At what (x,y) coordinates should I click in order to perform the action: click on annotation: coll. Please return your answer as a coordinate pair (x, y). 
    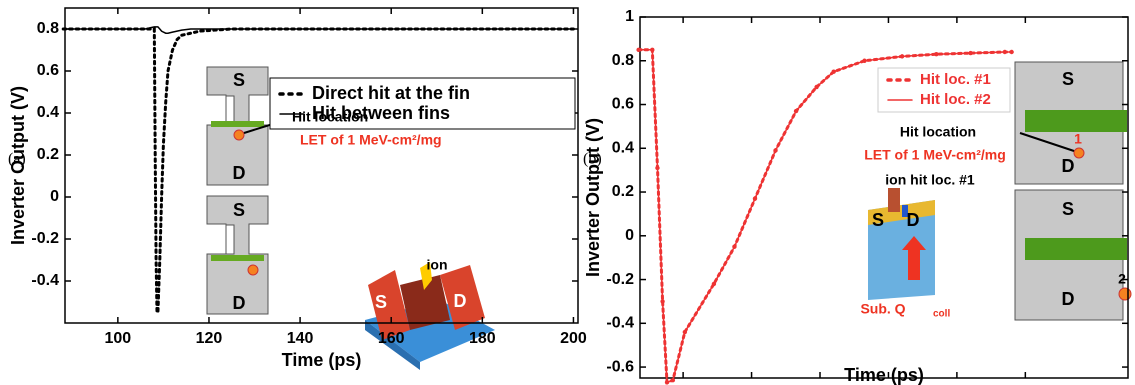
    Looking at the image, I should click on (941, 314).